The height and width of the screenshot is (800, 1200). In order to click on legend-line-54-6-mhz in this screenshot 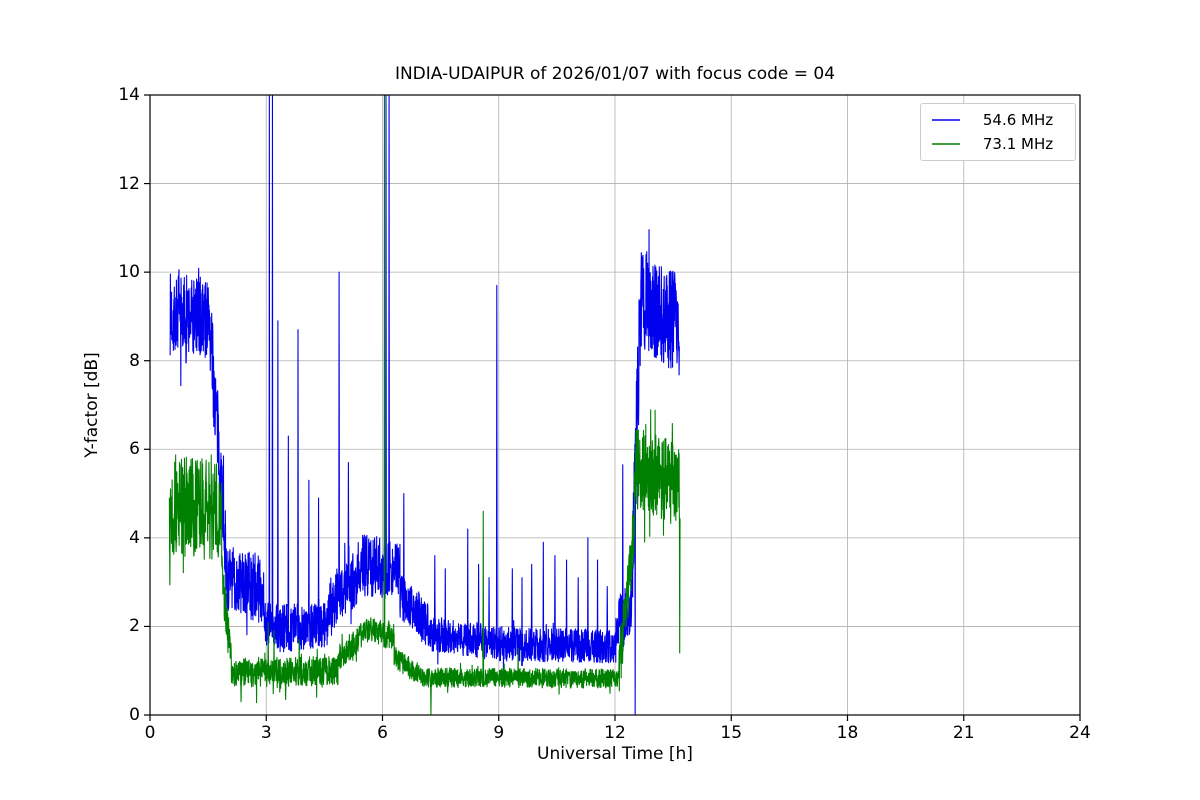, I will do `click(946, 120)`.